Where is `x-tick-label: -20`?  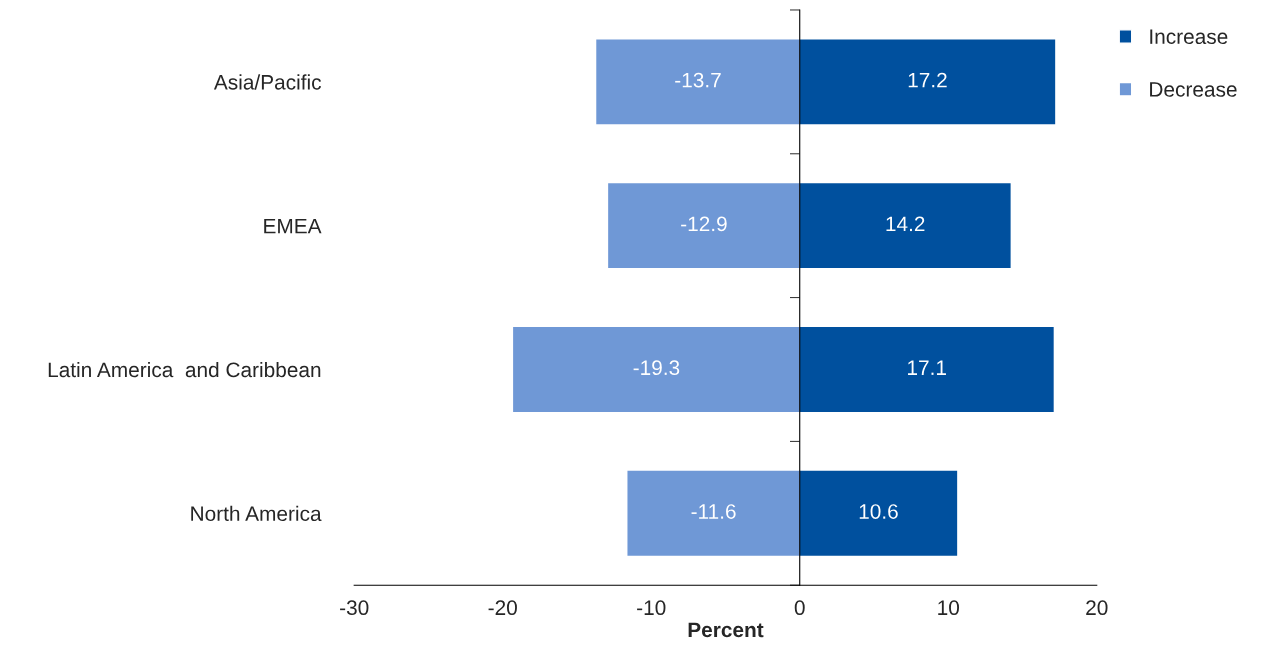 x-tick-label: -20 is located at coordinates (502, 608).